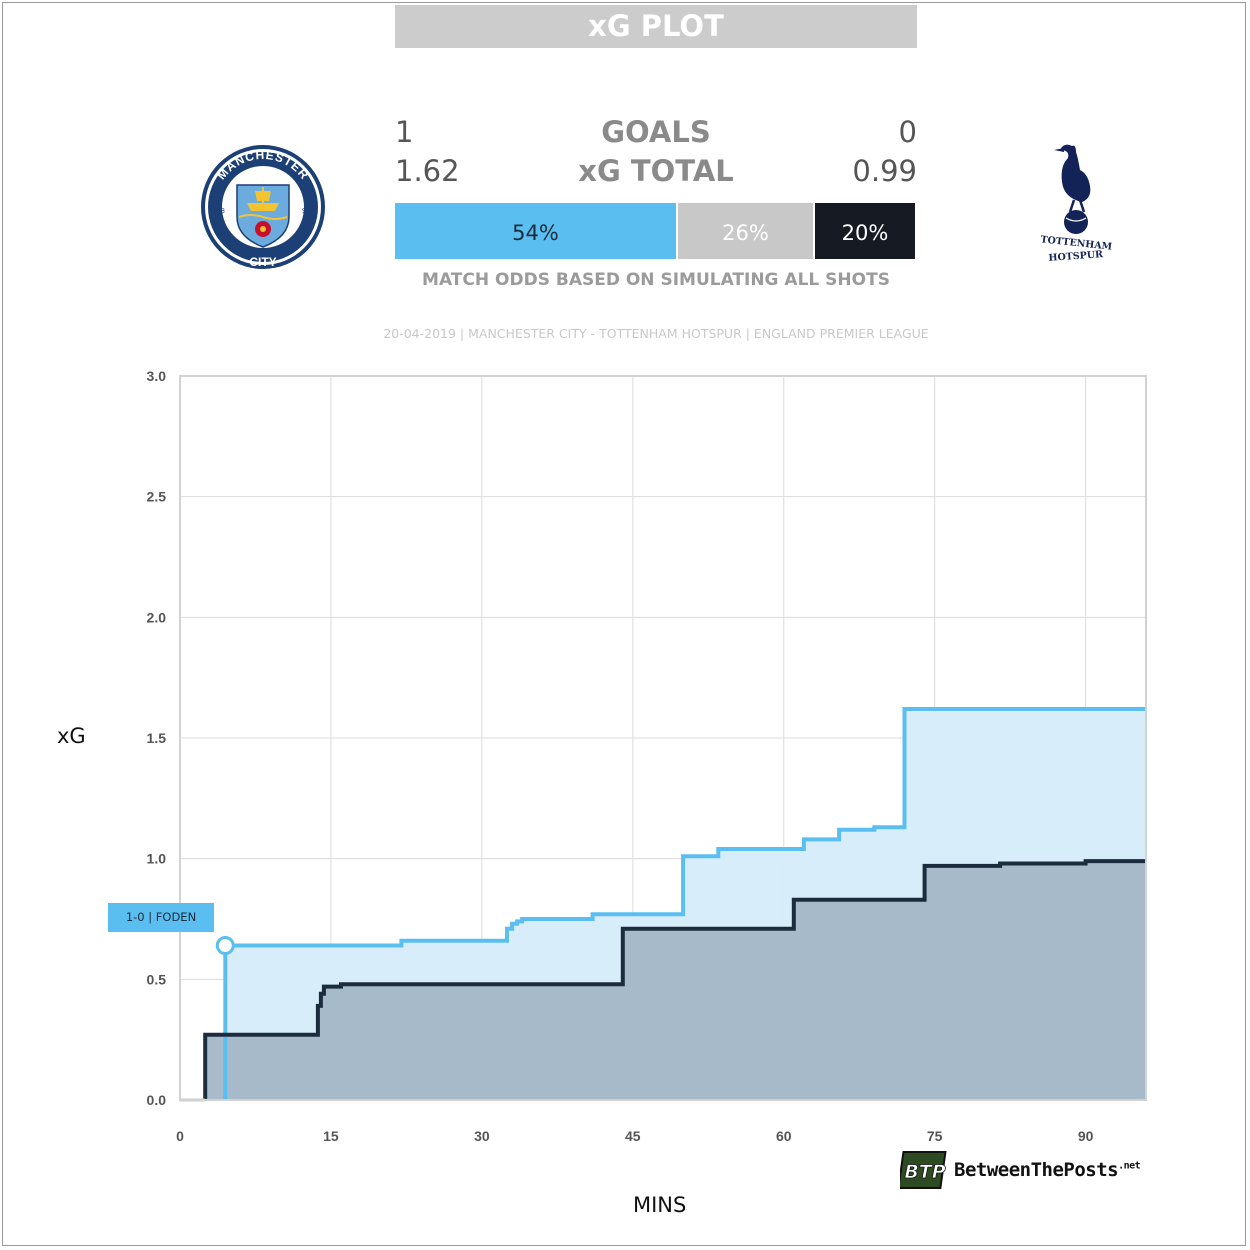 The image size is (1250, 1250). What do you see at coordinates (161, 917) in the screenshot?
I see `goal-annotation-label: 1-0 | FODEN` at bounding box center [161, 917].